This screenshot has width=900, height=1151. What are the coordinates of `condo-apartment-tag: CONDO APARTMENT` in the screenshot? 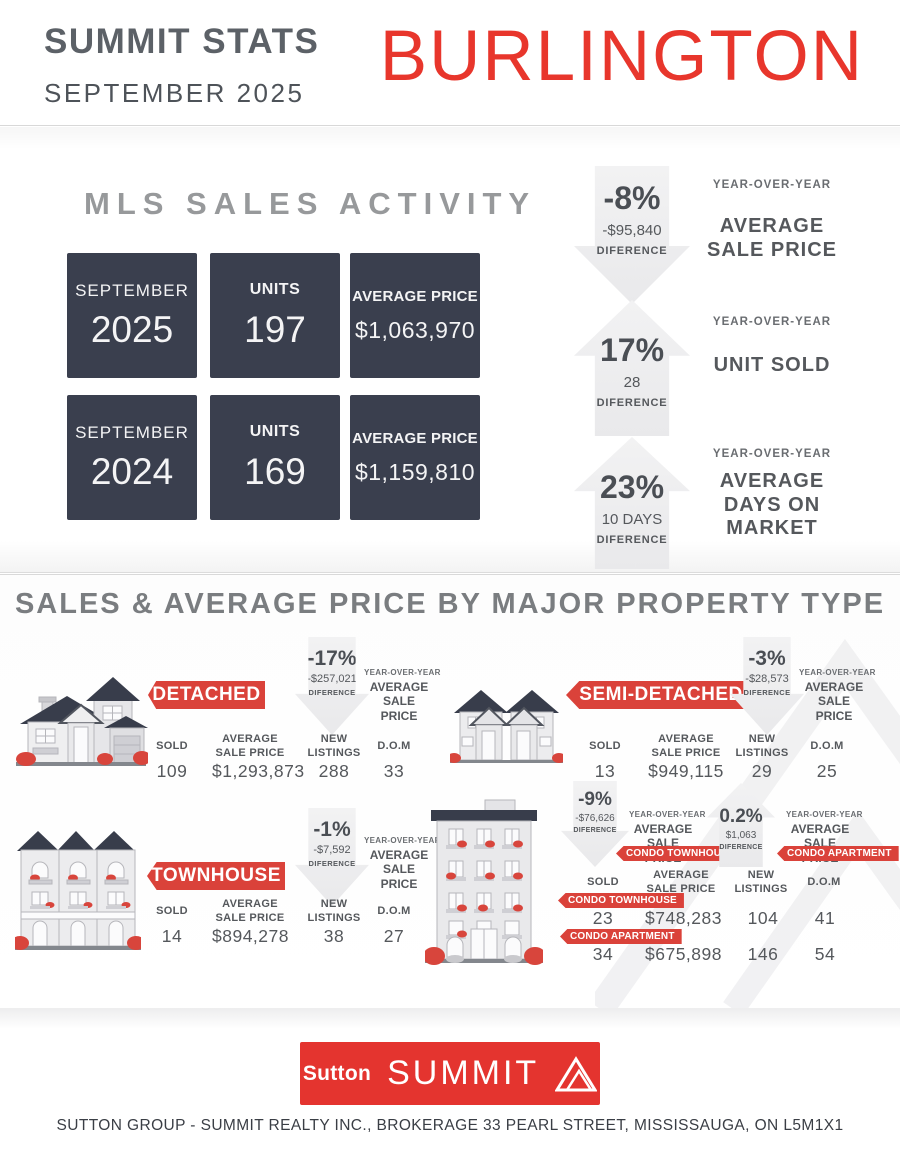 It's located at (838, 853).